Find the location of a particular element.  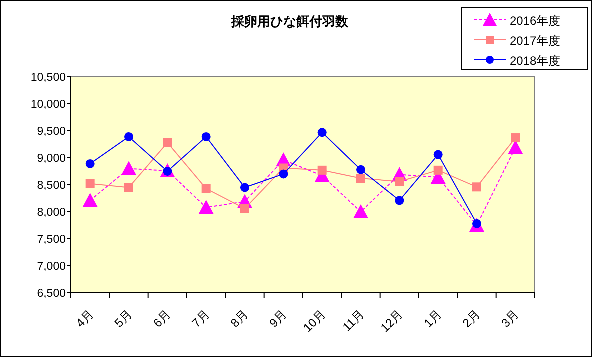

x-tick-label: 4月 is located at coordinates (84, 318).